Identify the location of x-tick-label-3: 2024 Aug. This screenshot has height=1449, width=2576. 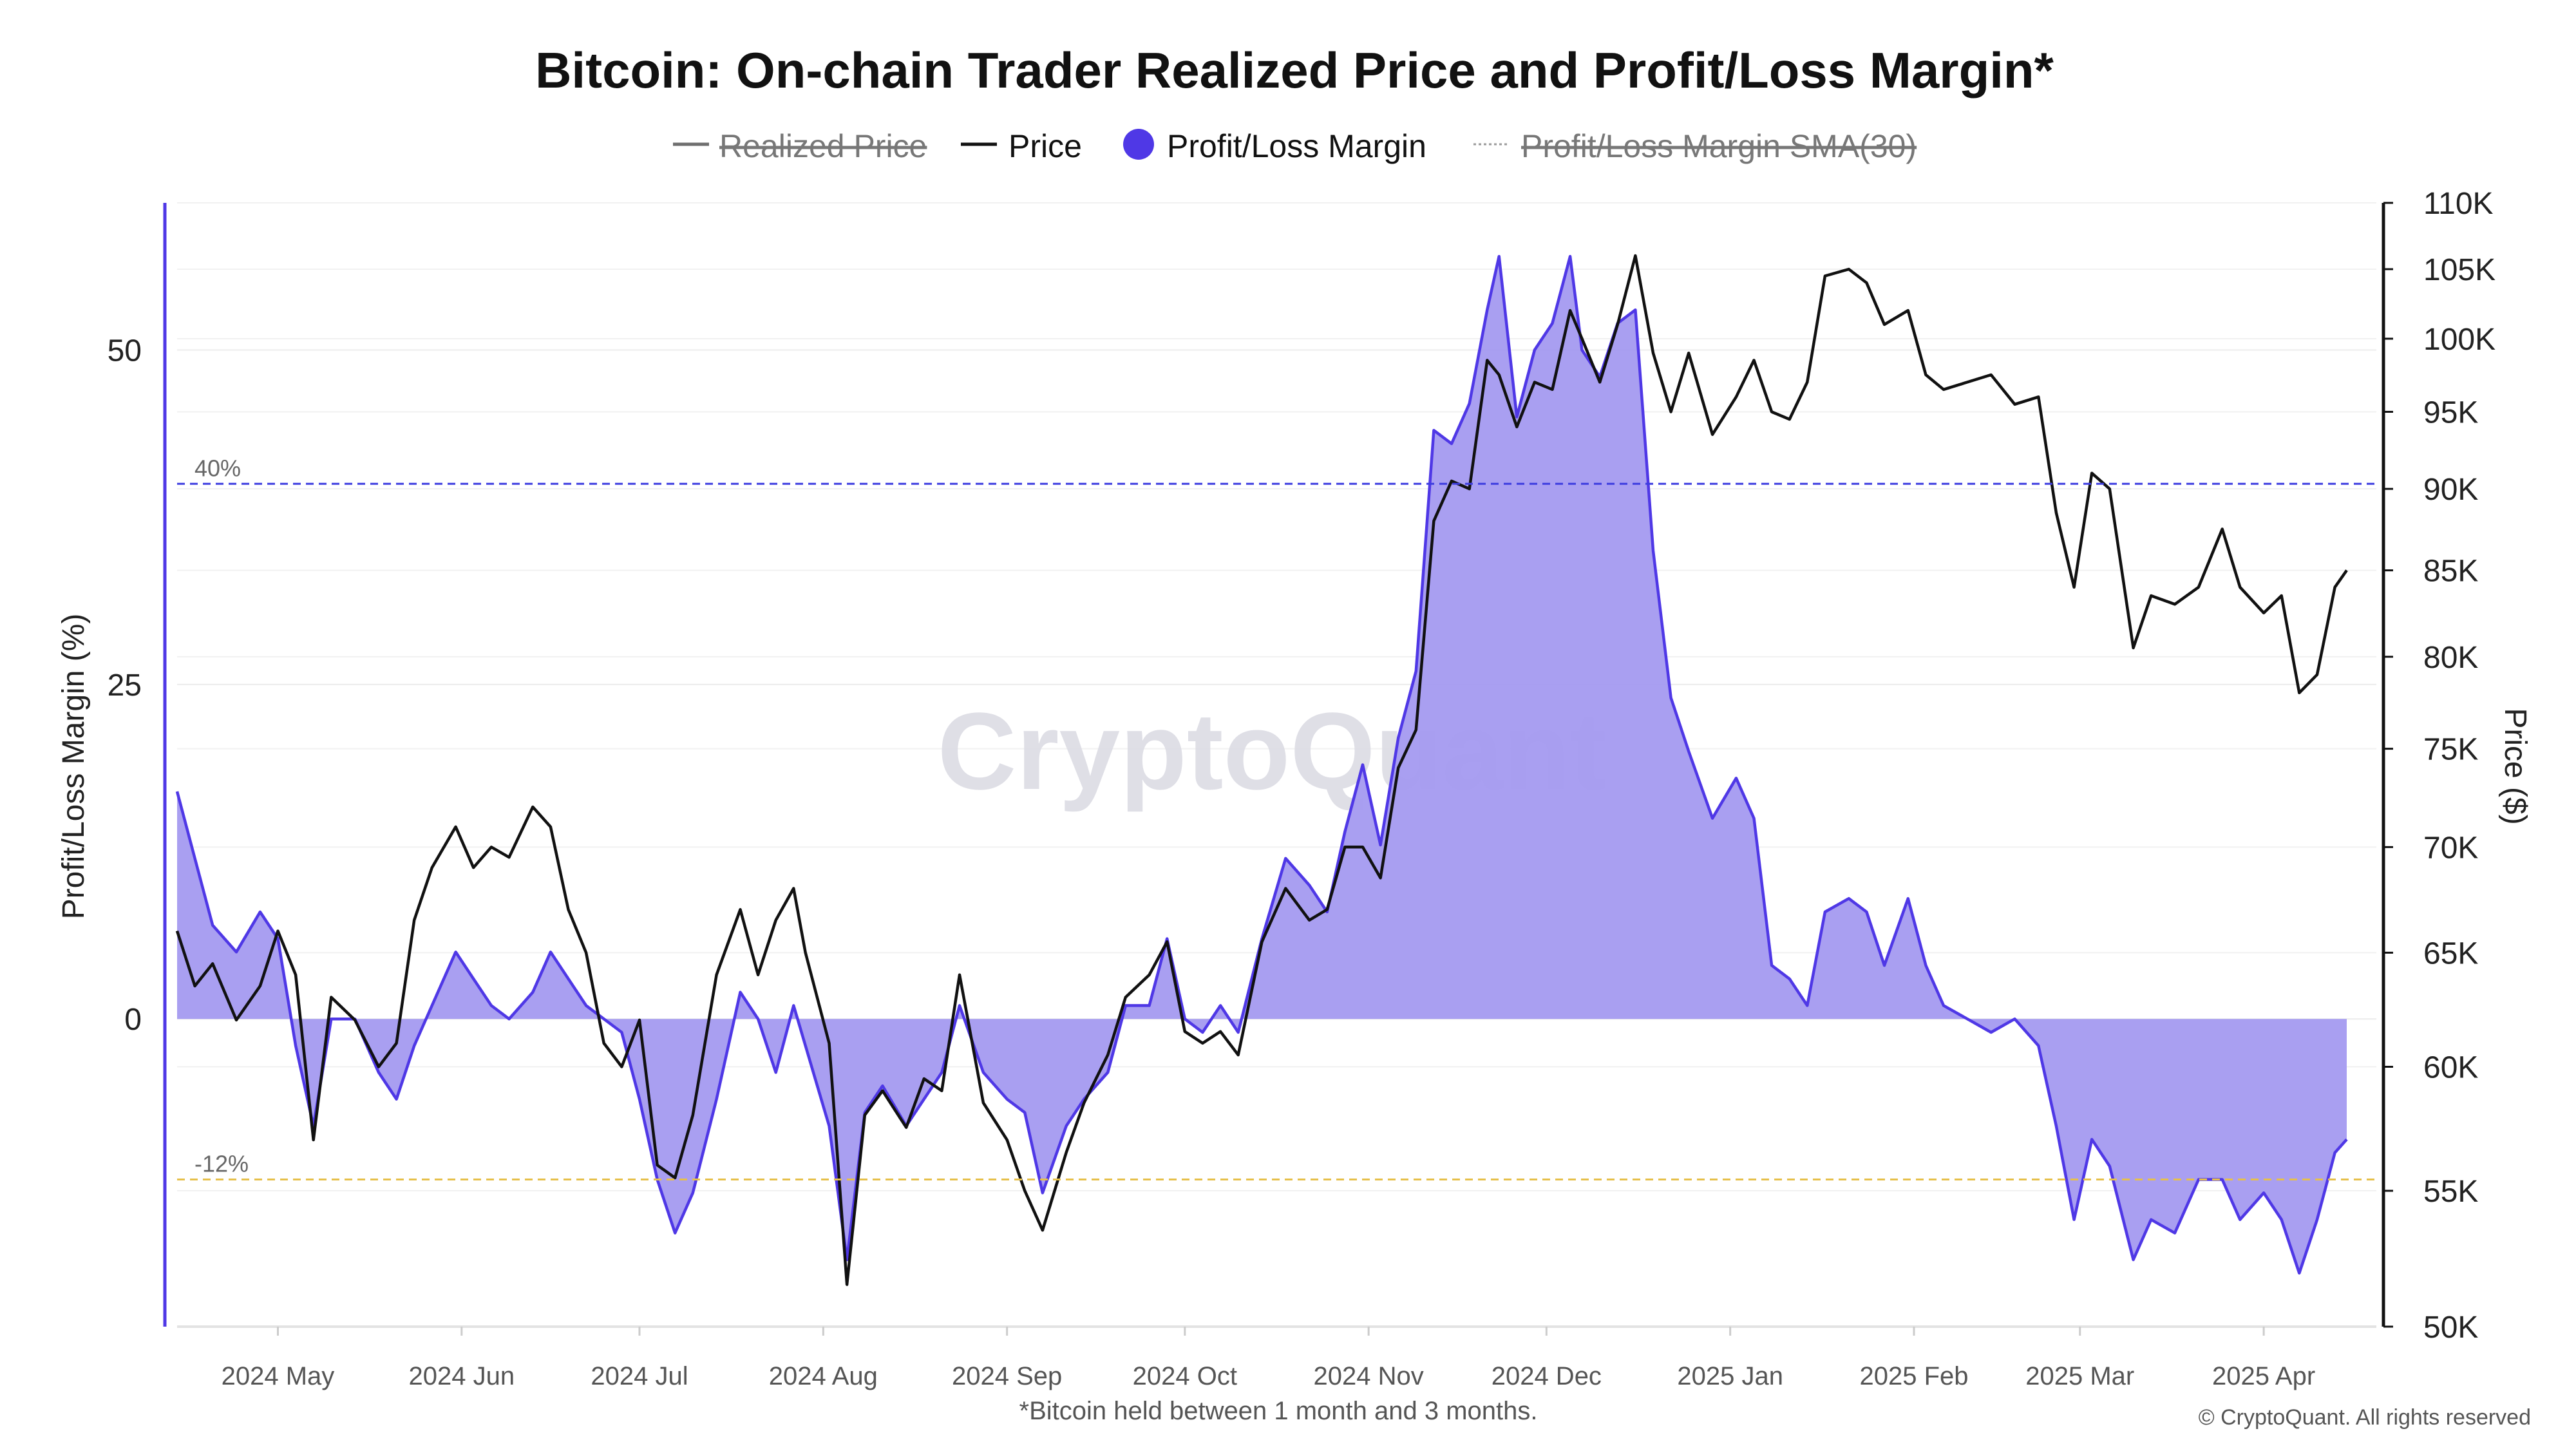
(823, 1376).